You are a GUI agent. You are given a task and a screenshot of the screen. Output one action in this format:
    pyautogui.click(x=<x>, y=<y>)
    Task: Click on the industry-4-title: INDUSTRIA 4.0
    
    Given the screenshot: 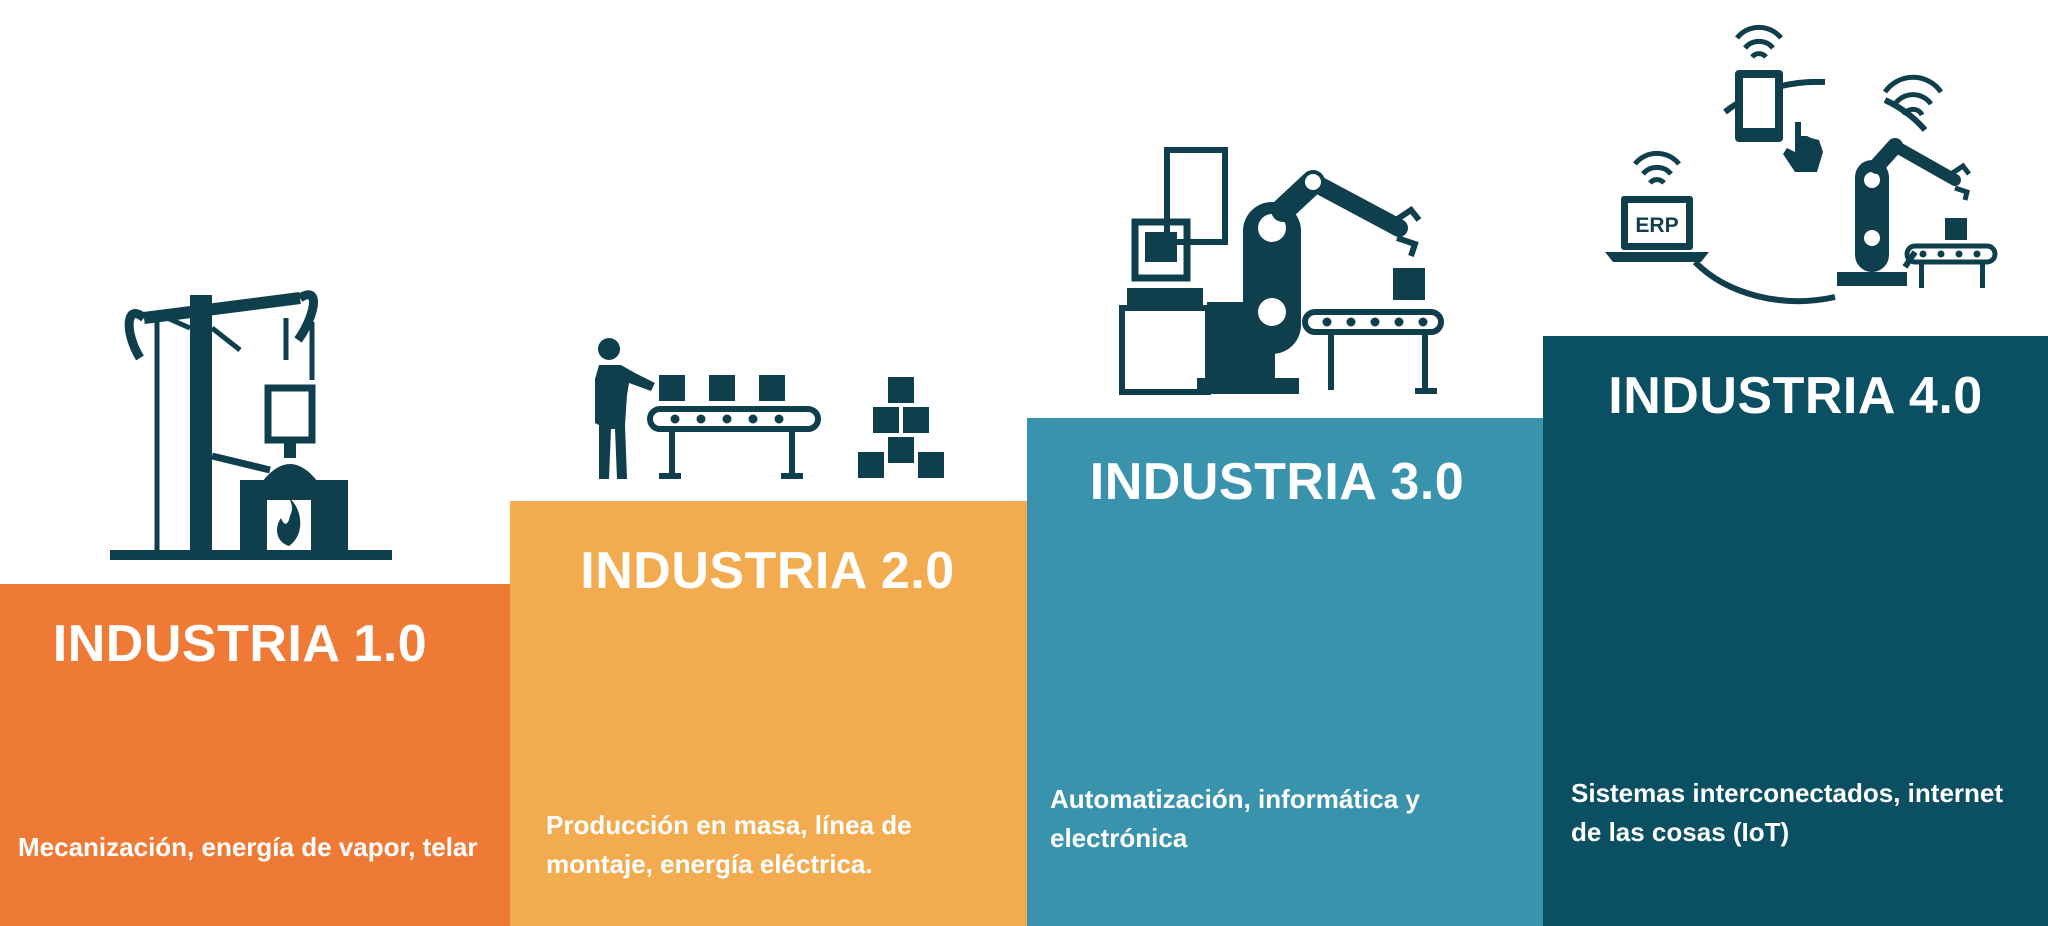 What is the action you would take?
    pyautogui.click(x=1795, y=396)
    